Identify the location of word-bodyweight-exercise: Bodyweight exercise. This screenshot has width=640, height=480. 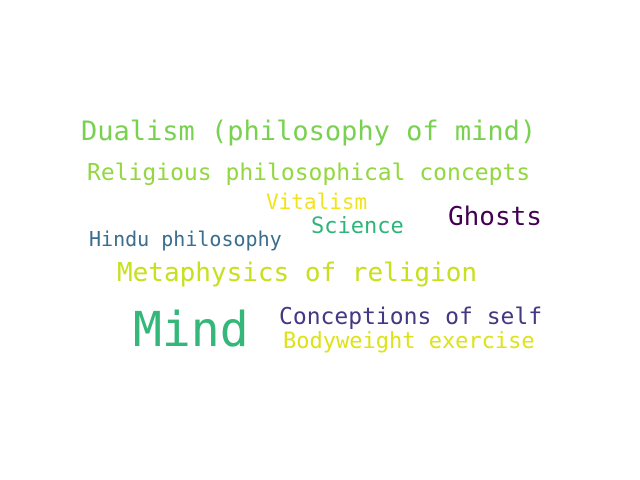
(409, 341).